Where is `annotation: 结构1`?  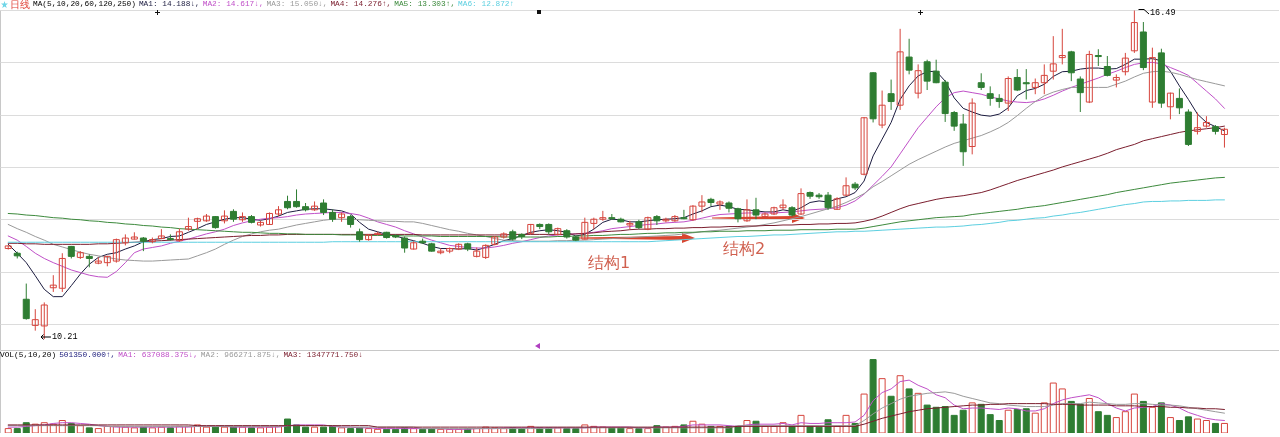 annotation: 结构1 is located at coordinates (609, 262).